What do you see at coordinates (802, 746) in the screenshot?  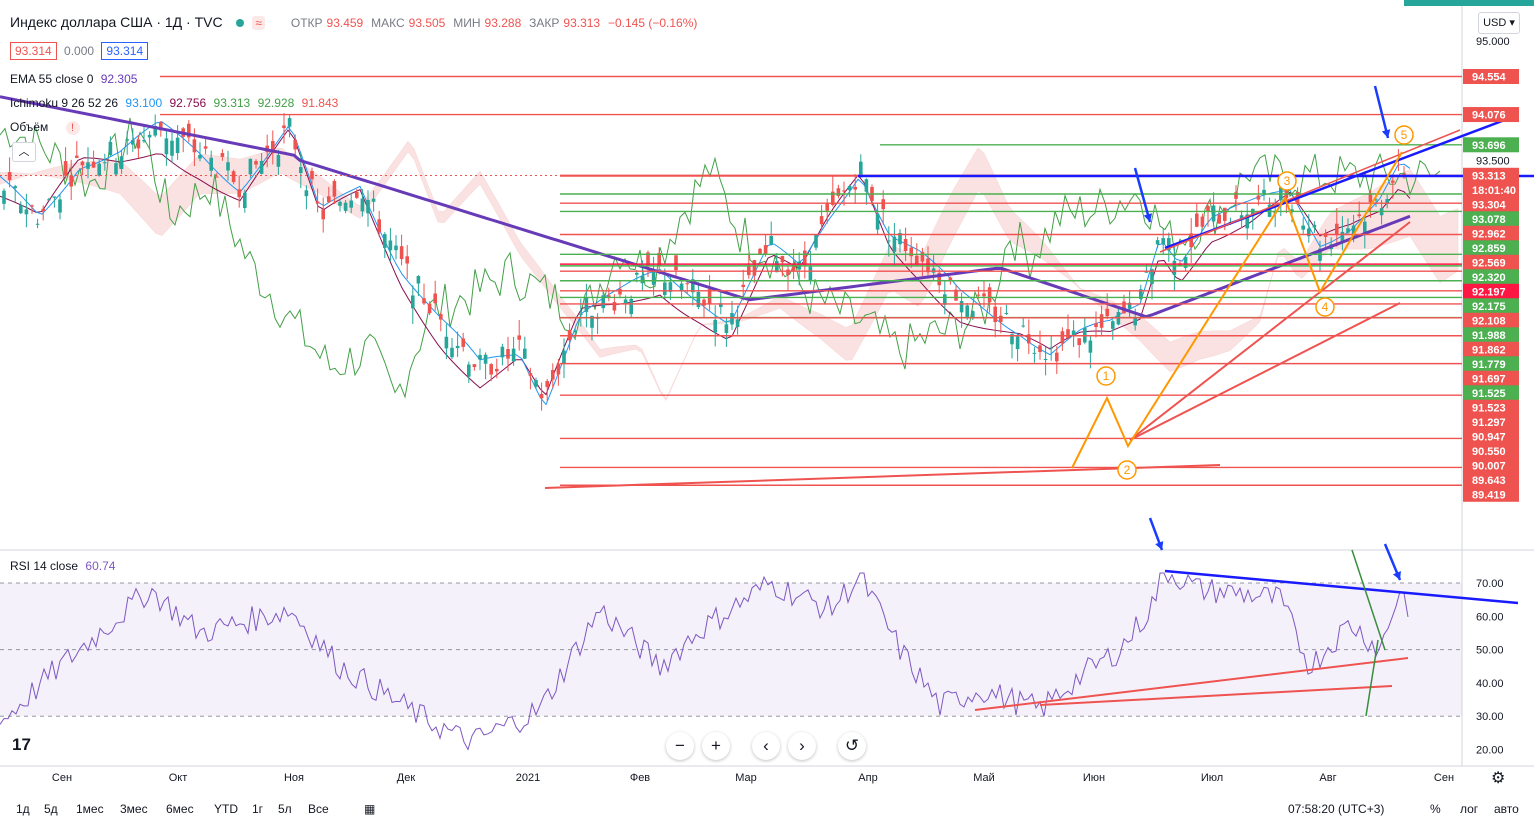 I see `scroll-forward-button: ›` at bounding box center [802, 746].